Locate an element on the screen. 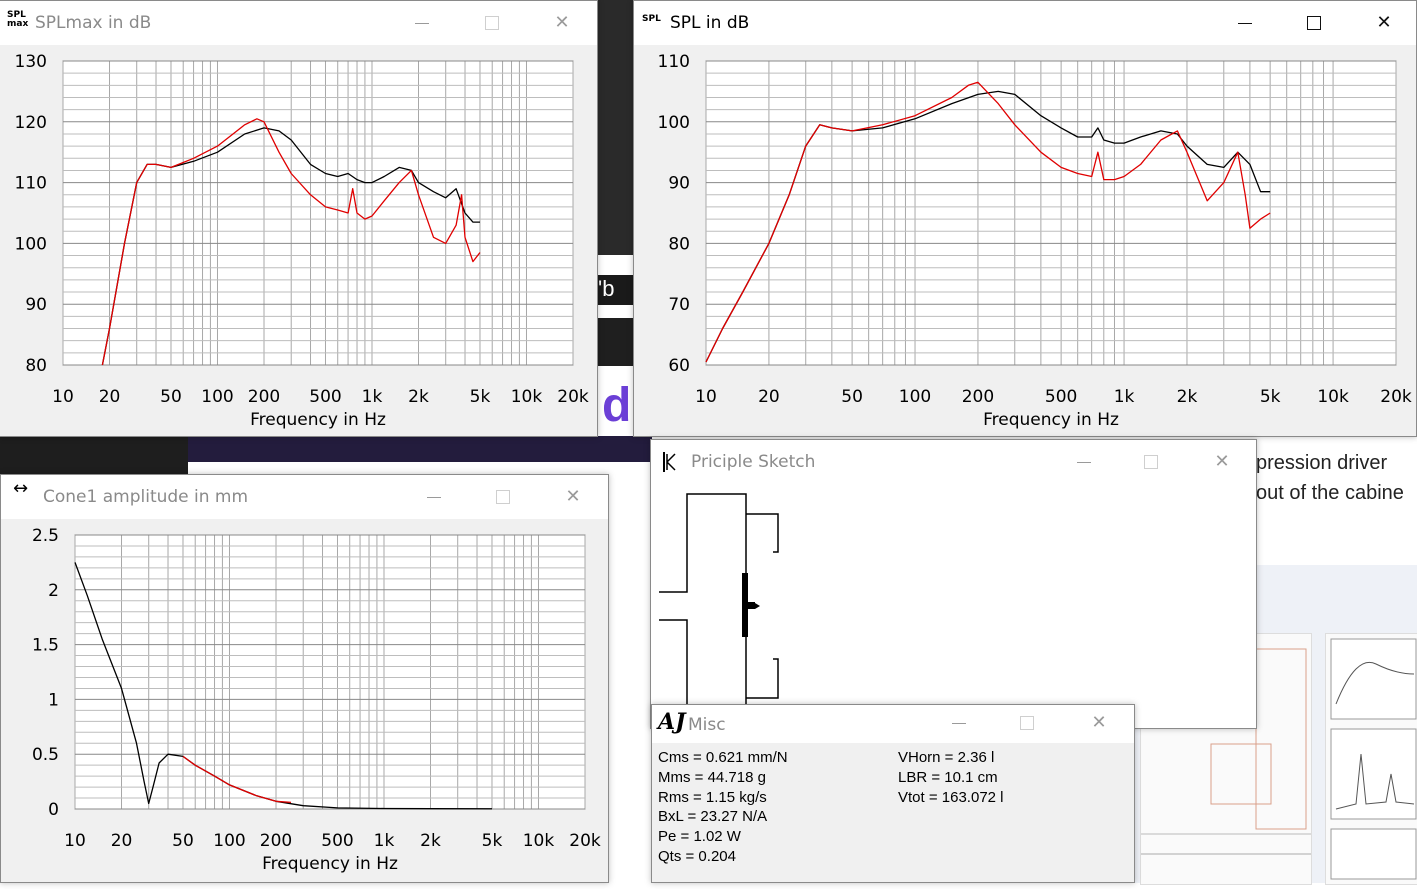 This screenshot has width=1417, height=889. title-bar: ↔ Cone1 amplitude in mm ✕ is located at coordinates (304, 497).